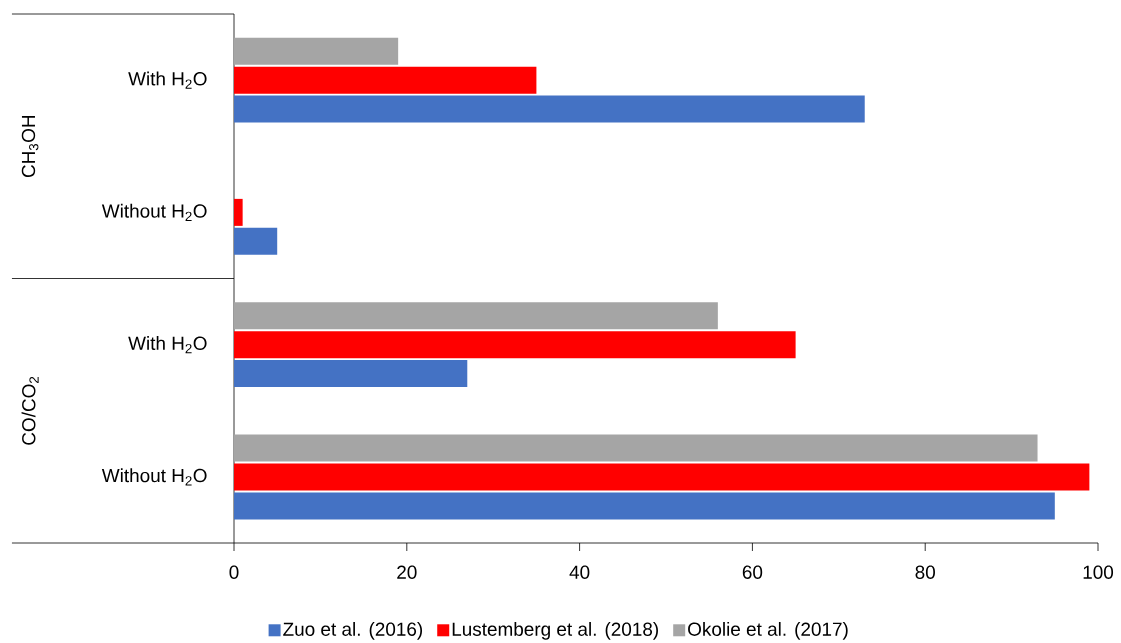 The width and height of the screenshot is (1121, 643). Describe the element at coordinates (555, 631) in the screenshot. I see `legend-label: Lustemberg et al. (2018)` at that location.